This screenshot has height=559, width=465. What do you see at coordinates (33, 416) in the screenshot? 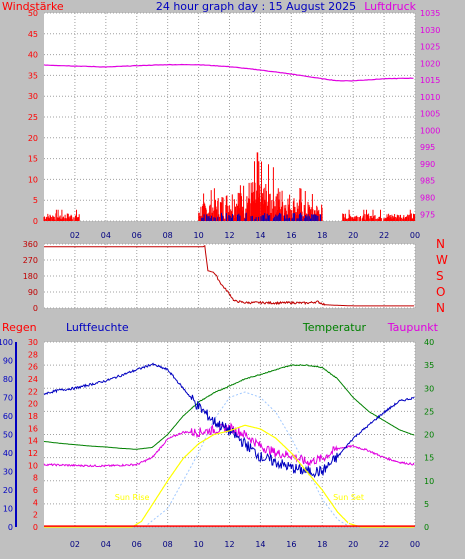
I see `humidity-tick-label: 18` at bounding box center [33, 416].